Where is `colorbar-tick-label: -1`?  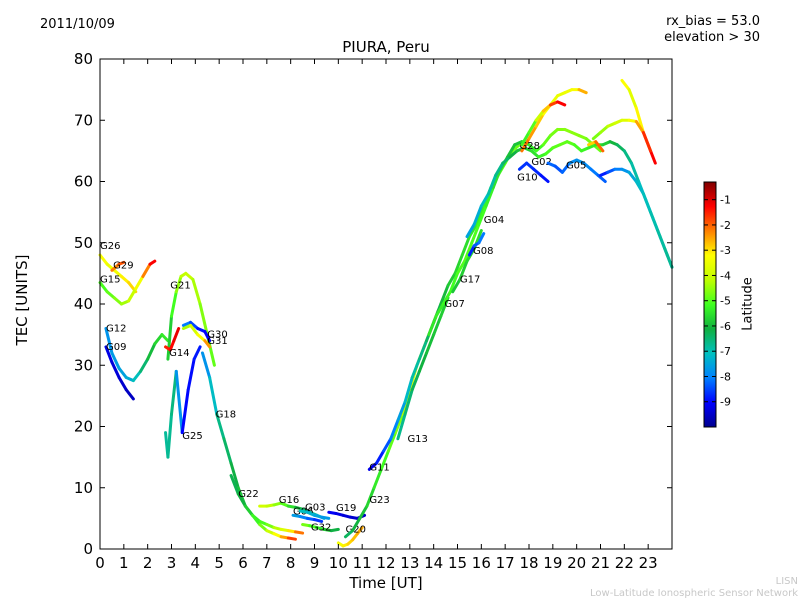 colorbar-tick-label: -1 is located at coordinates (725, 200).